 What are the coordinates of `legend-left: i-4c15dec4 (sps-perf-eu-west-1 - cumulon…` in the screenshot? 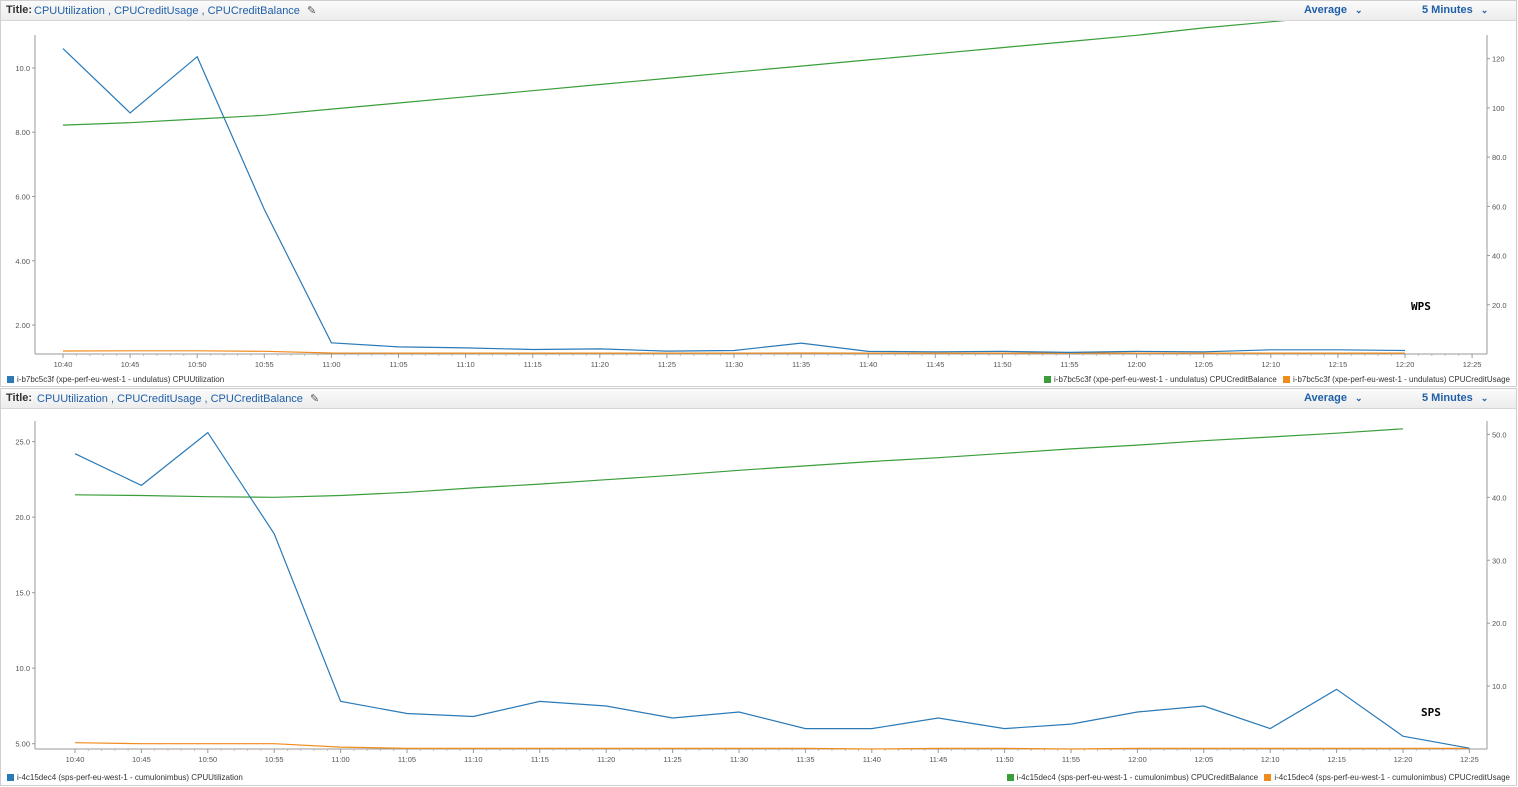 It's located at (125, 777).